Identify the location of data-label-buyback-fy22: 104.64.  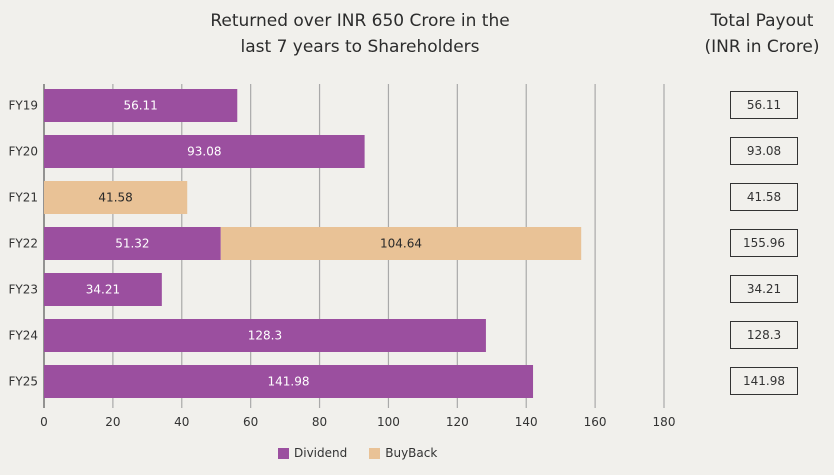
(401, 244).